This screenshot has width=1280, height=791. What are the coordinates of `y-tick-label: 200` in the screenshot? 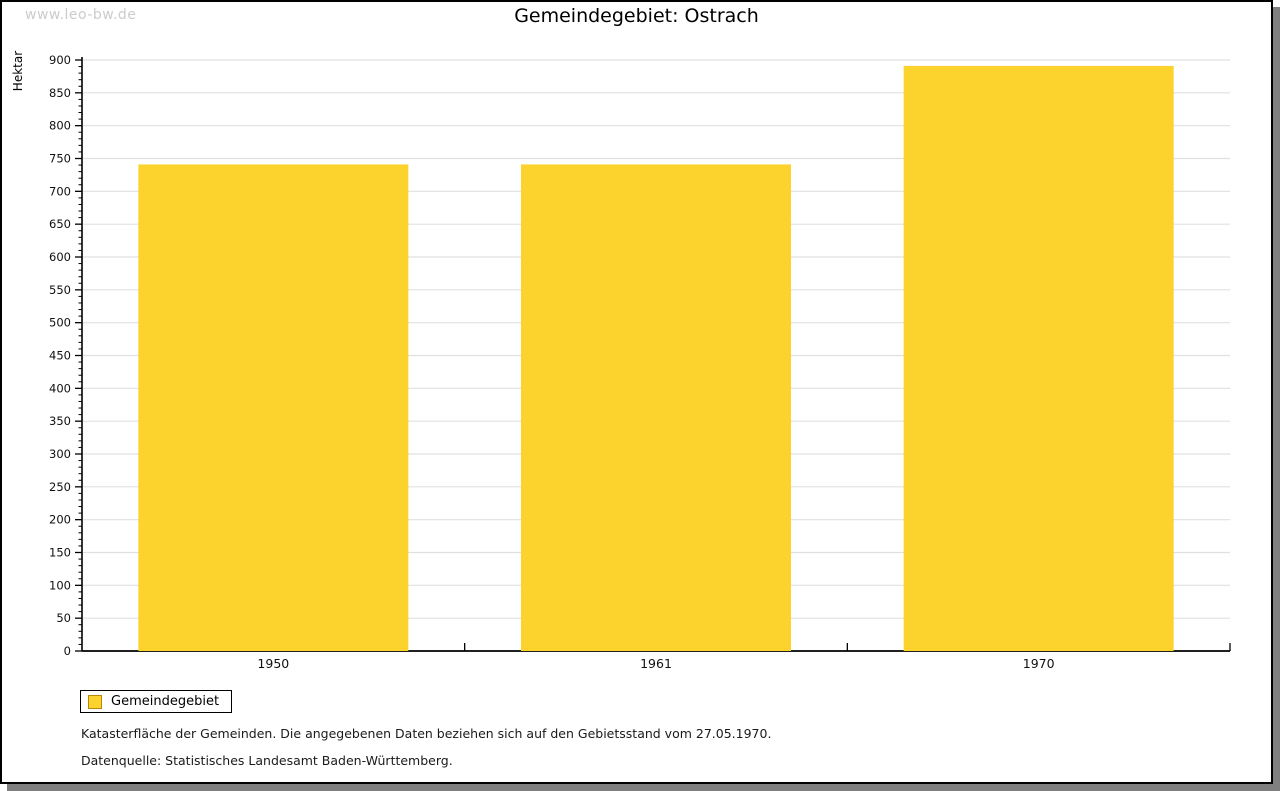 It's located at (60, 520).